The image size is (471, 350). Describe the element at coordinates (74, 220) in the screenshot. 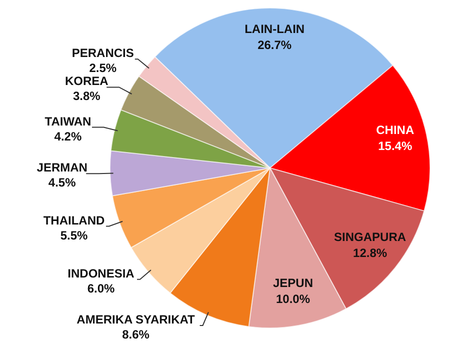

I see `slice-label: THAILAND` at that location.